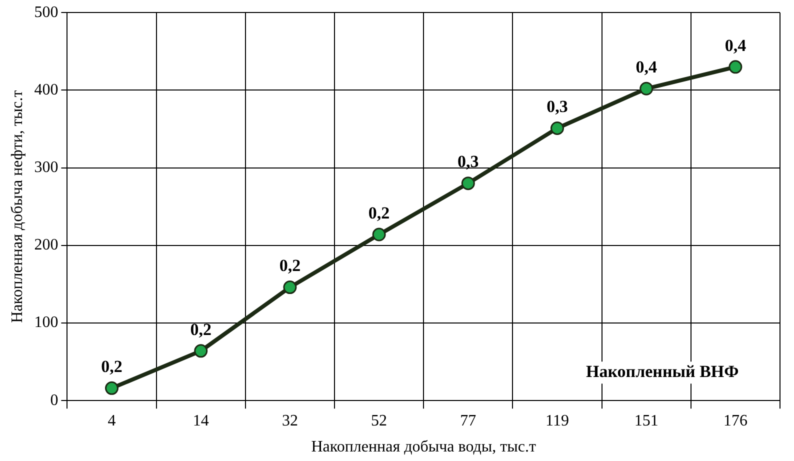 The image size is (794, 461). Describe the element at coordinates (290, 421) in the screenshot. I see `x-tick-label: 32` at that location.